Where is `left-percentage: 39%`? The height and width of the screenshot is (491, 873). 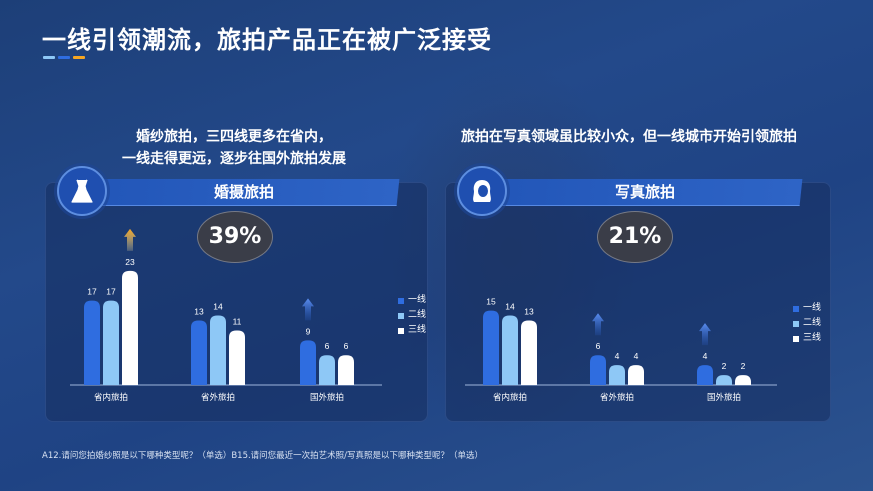
left-percentage: 39% is located at coordinates (235, 237).